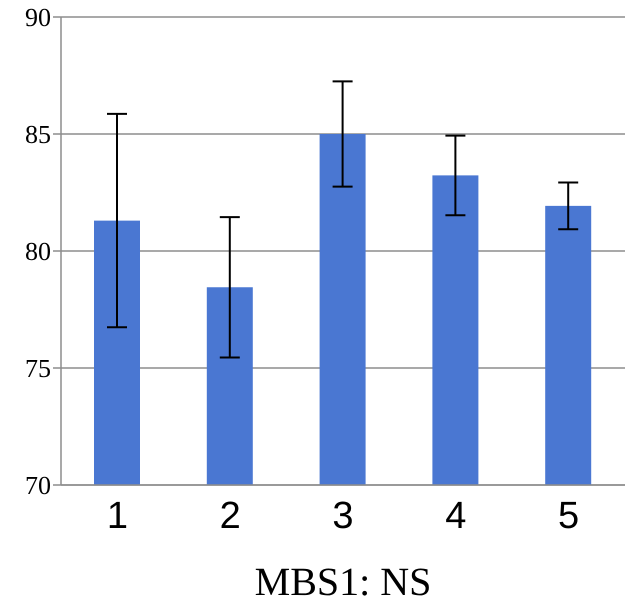 The image size is (625, 603). Describe the element at coordinates (38, 485) in the screenshot. I see `y-tick-label: 70` at that location.